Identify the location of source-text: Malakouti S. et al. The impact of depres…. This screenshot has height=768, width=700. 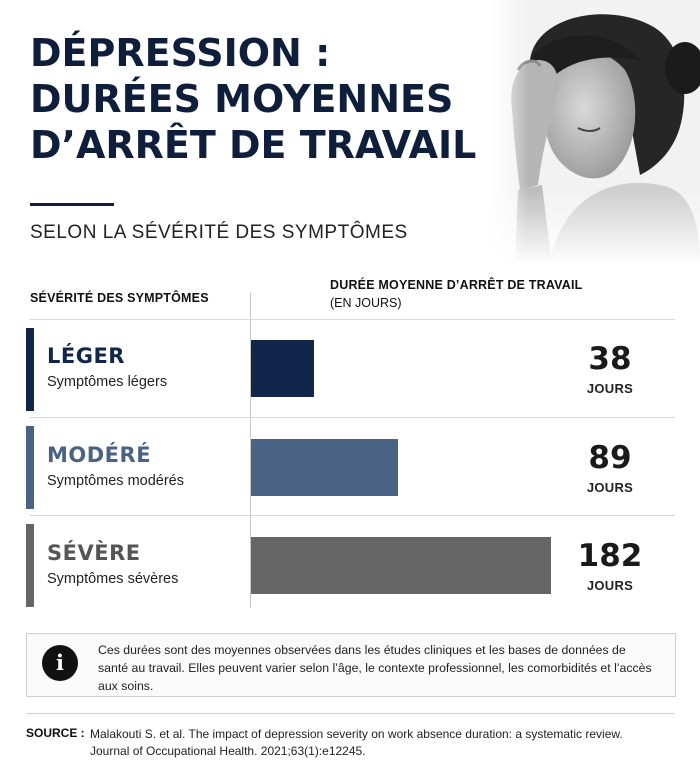
(356, 742).